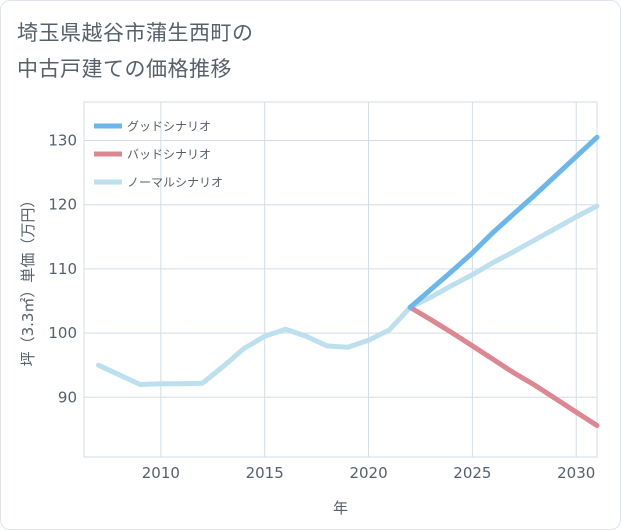 The height and width of the screenshot is (530, 621). Describe the element at coordinates (169, 127) in the screenshot. I see `legend-label-0: グッドシナリオ` at that location.